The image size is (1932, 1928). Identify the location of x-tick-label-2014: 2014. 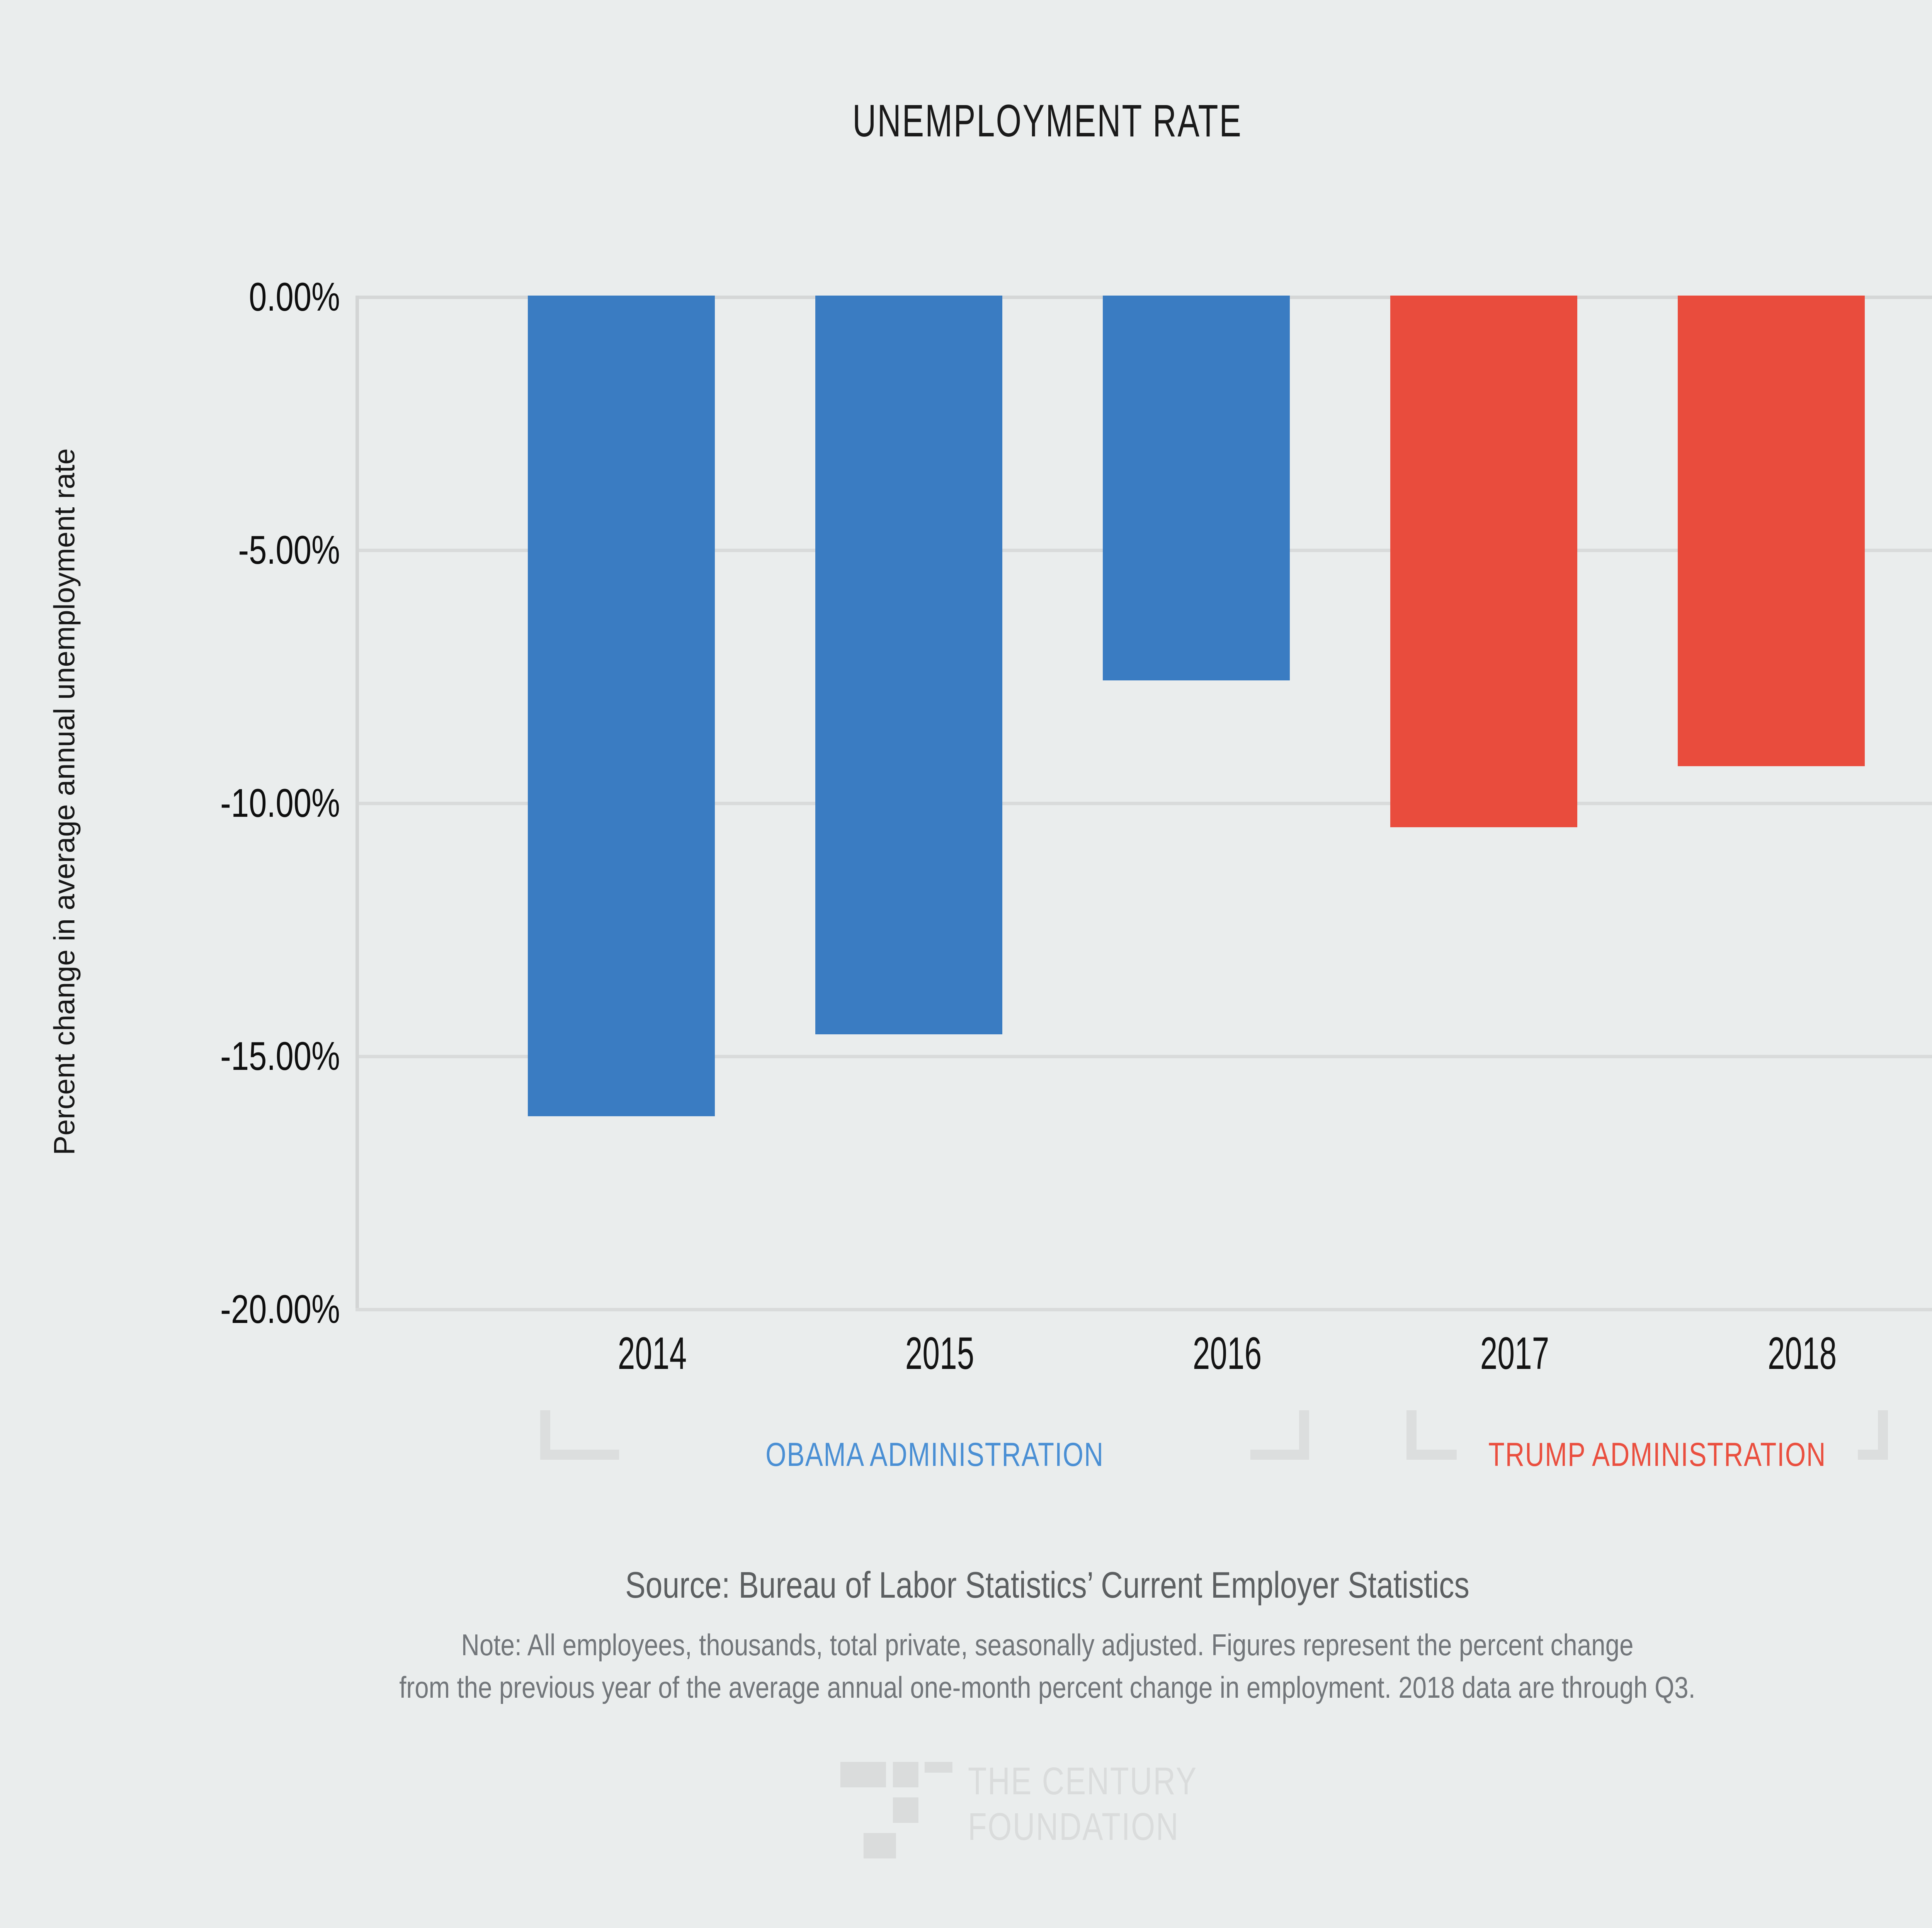
(652, 1353).